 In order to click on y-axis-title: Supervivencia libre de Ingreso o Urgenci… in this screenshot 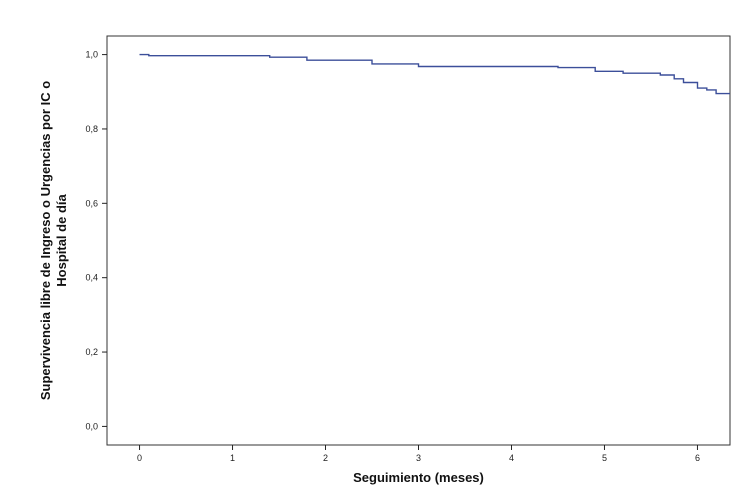, I will do `click(53, 240)`.